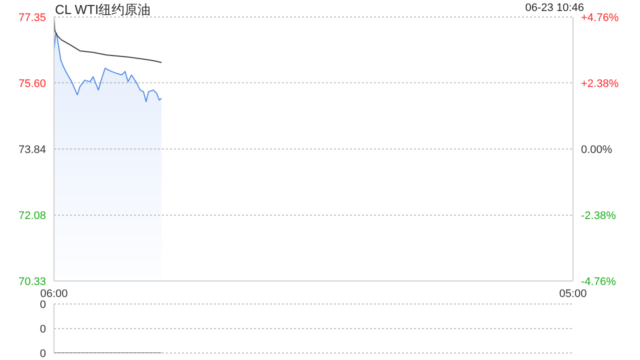 The image size is (640, 360). I want to click on y-tick-label: 72.08, so click(32, 216).